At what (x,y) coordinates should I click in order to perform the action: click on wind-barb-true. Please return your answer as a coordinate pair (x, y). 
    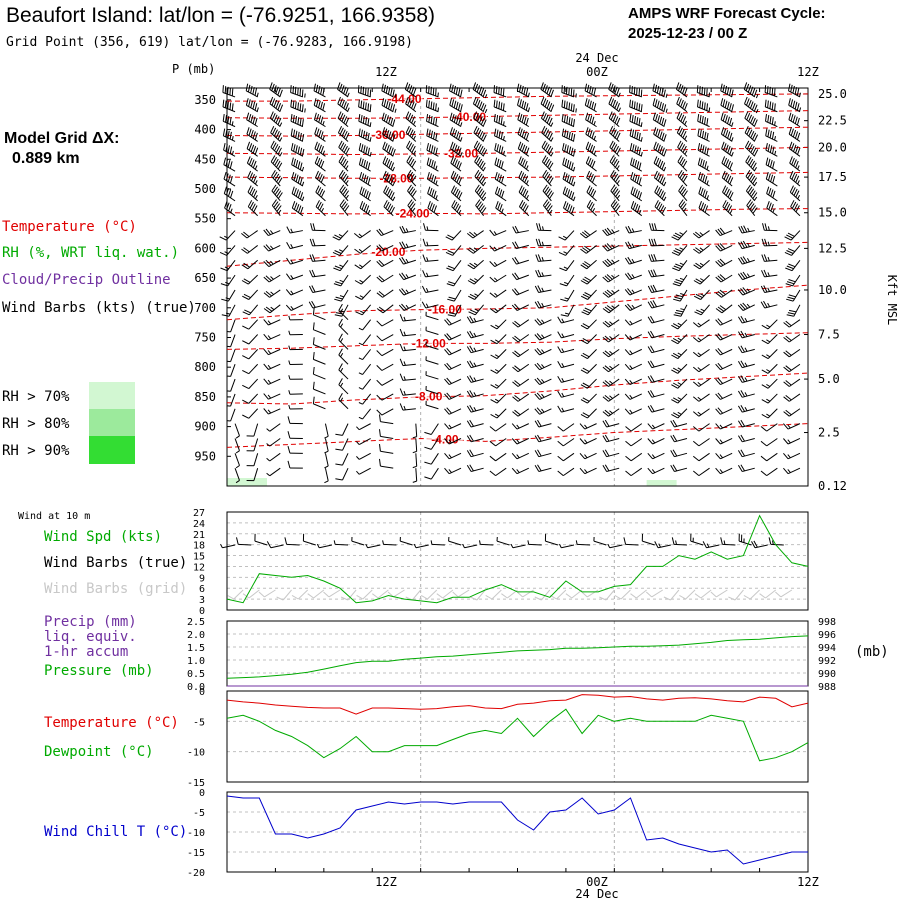
    Looking at the image, I should click on (534, 543).